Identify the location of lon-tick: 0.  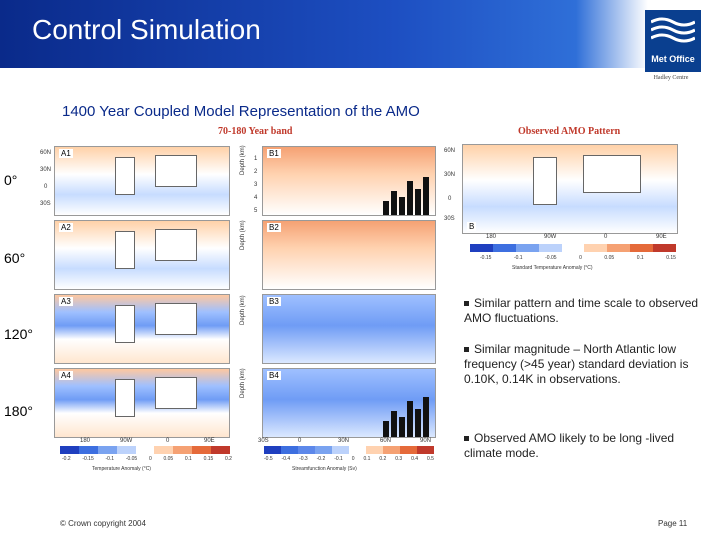
(168, 441).